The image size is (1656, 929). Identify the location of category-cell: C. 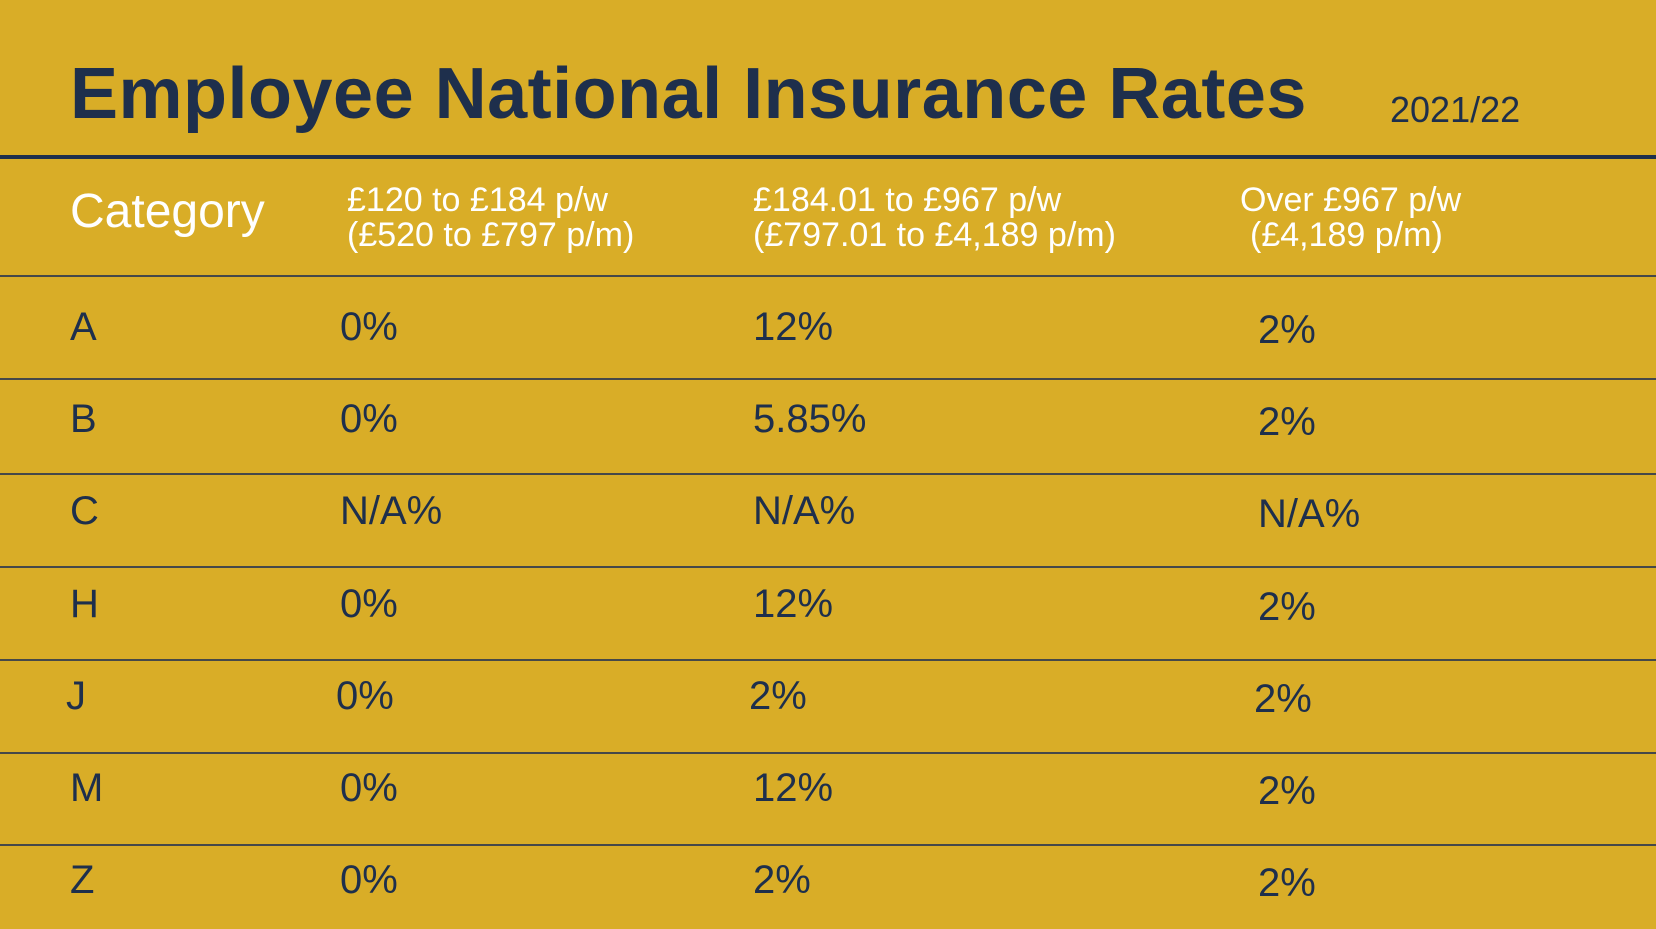
(84, 511).